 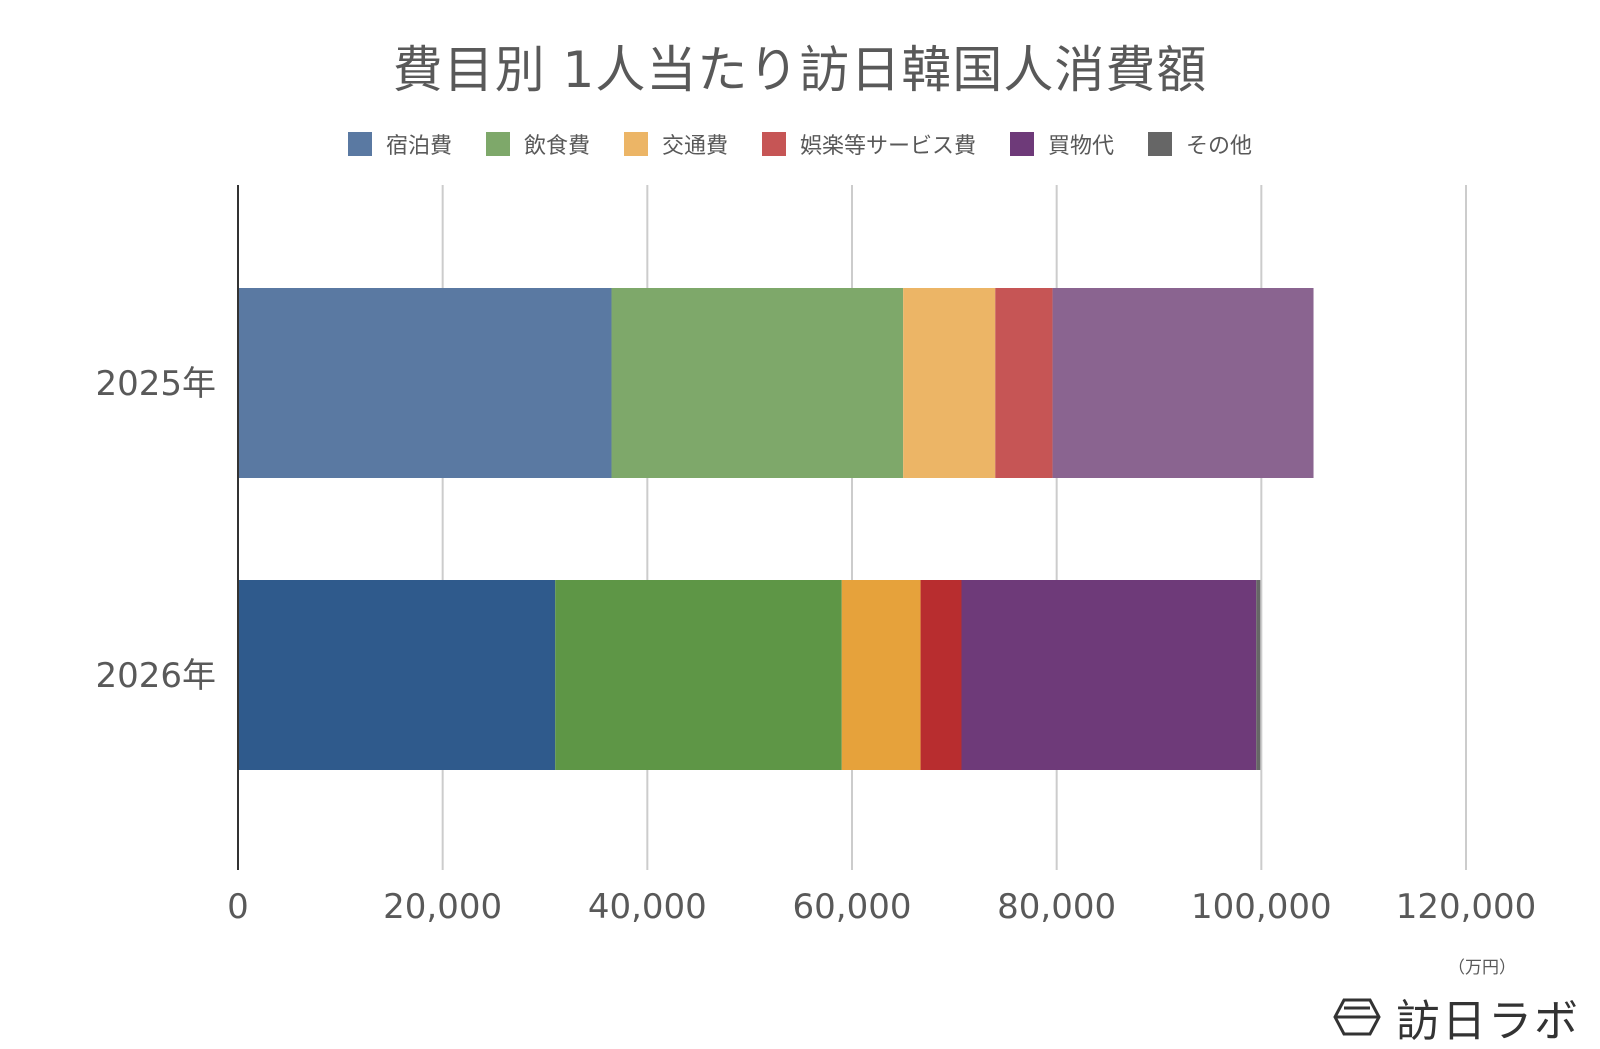 I want to click on chart-legend: 宿泊費 飲食費 交通費 娯楽等サービス費 買物代 その他, so click(x=800, y=144).